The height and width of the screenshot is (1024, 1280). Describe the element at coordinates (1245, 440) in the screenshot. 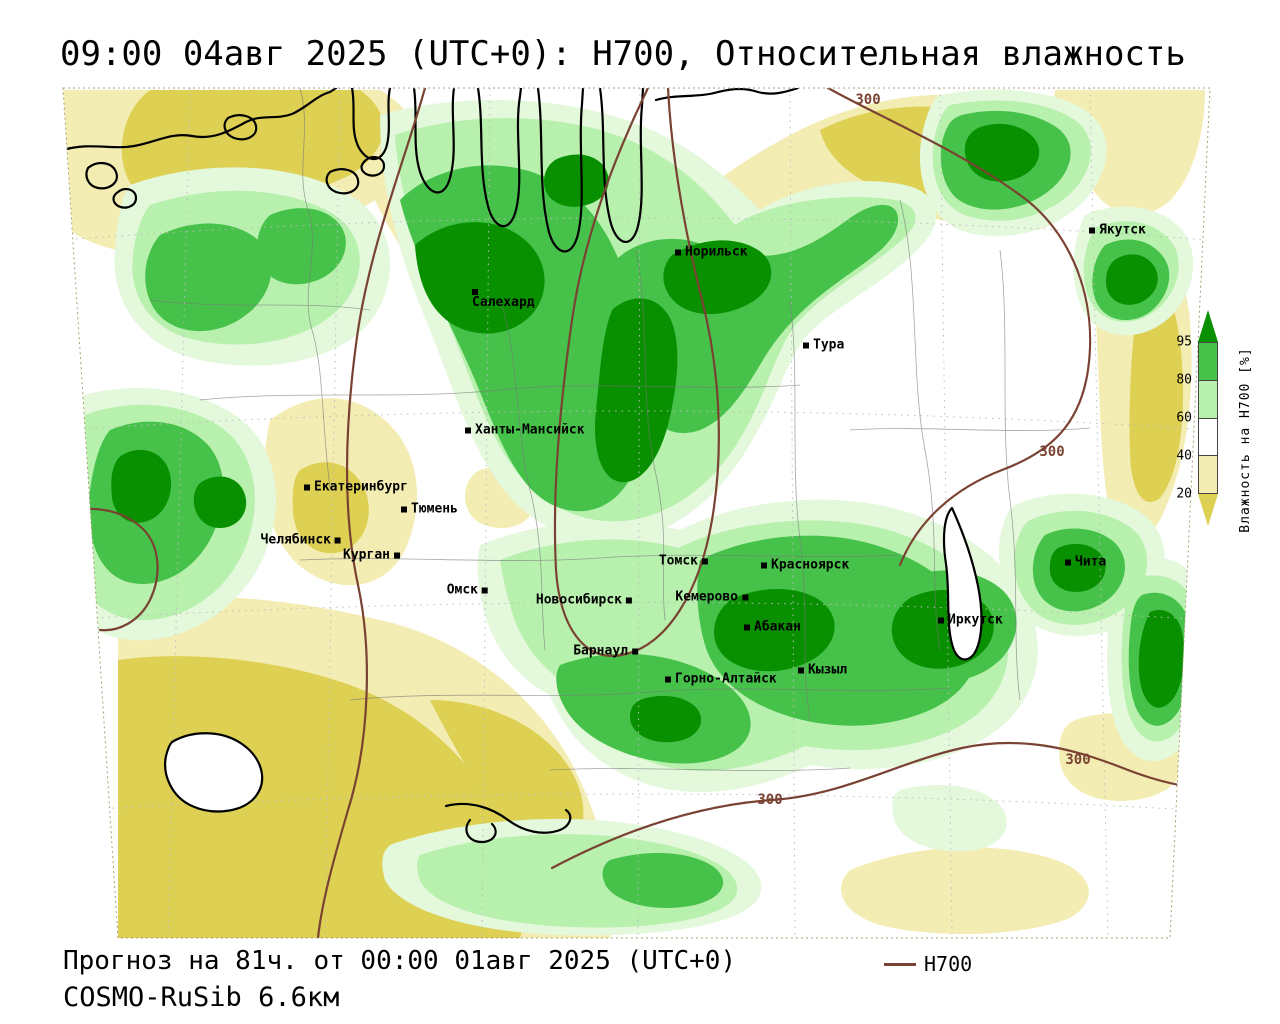

I see `colorbar-label: Влажность на H700 [%]` at that location.